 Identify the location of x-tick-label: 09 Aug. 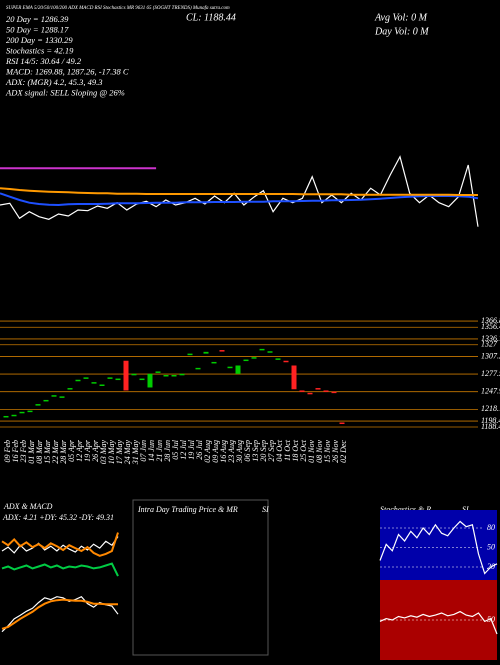
(215, 451).